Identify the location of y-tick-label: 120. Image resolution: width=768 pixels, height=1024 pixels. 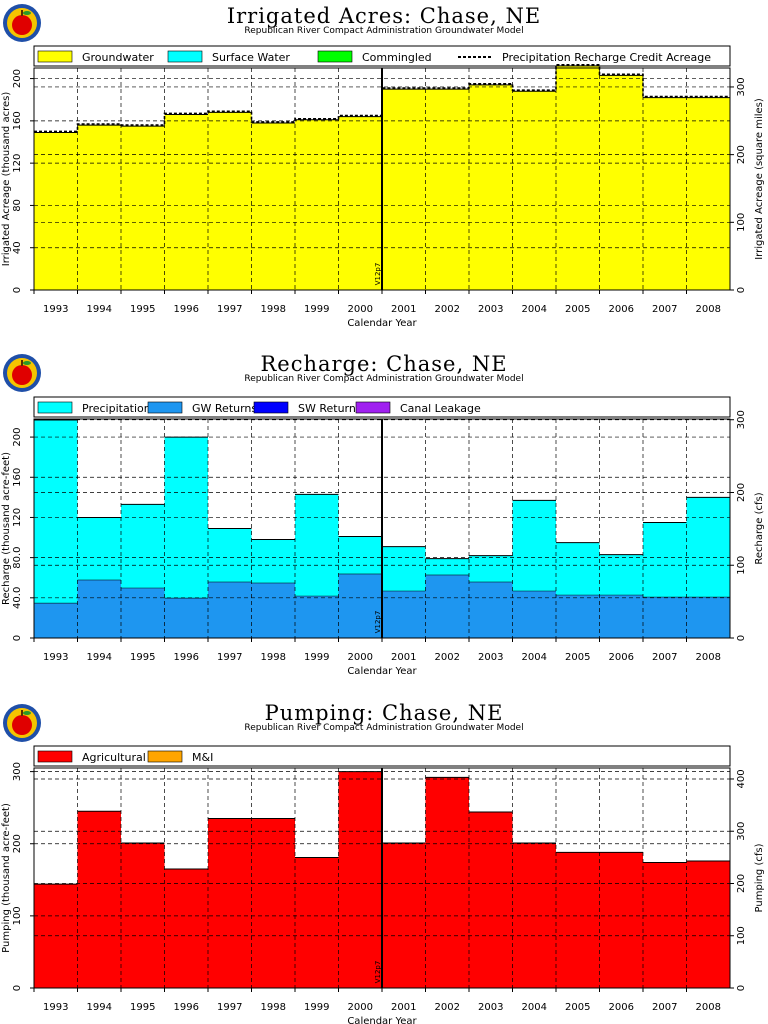
(17, 517).